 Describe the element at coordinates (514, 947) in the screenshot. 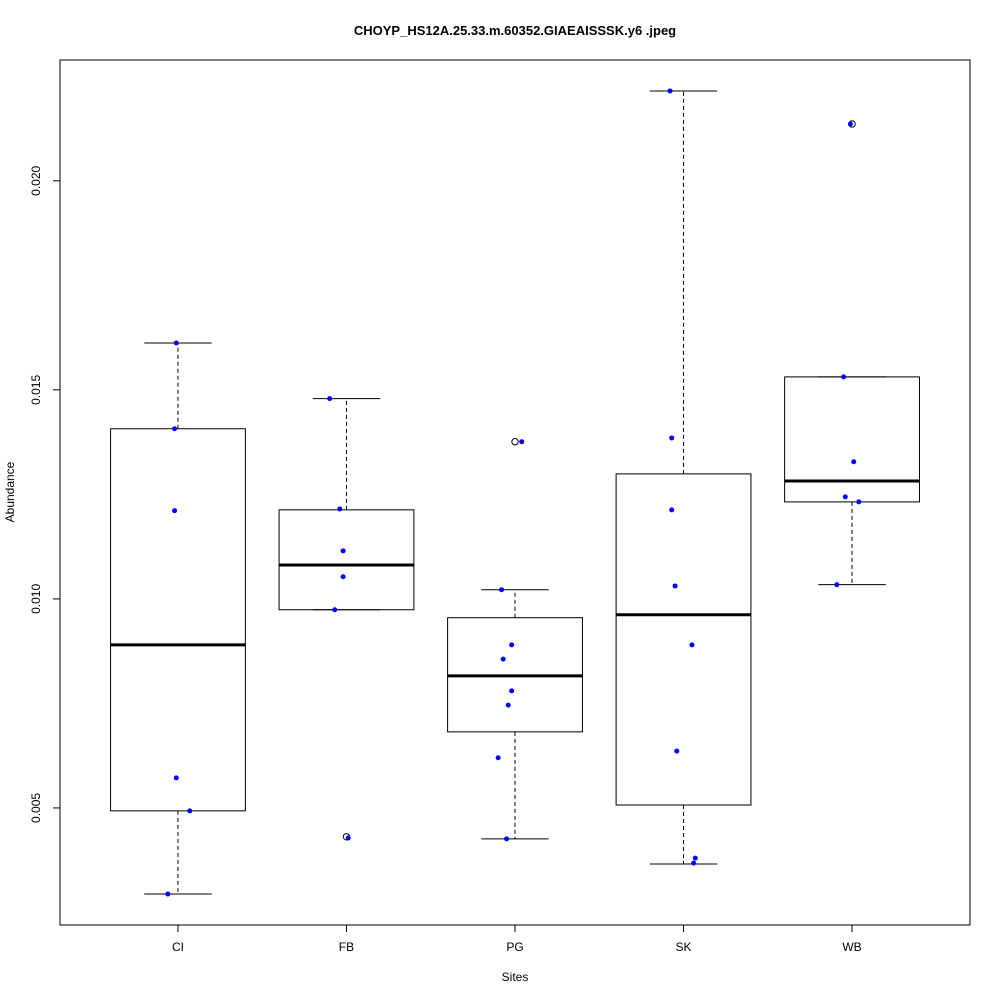

I see `x-tick-label: PG` at that location.